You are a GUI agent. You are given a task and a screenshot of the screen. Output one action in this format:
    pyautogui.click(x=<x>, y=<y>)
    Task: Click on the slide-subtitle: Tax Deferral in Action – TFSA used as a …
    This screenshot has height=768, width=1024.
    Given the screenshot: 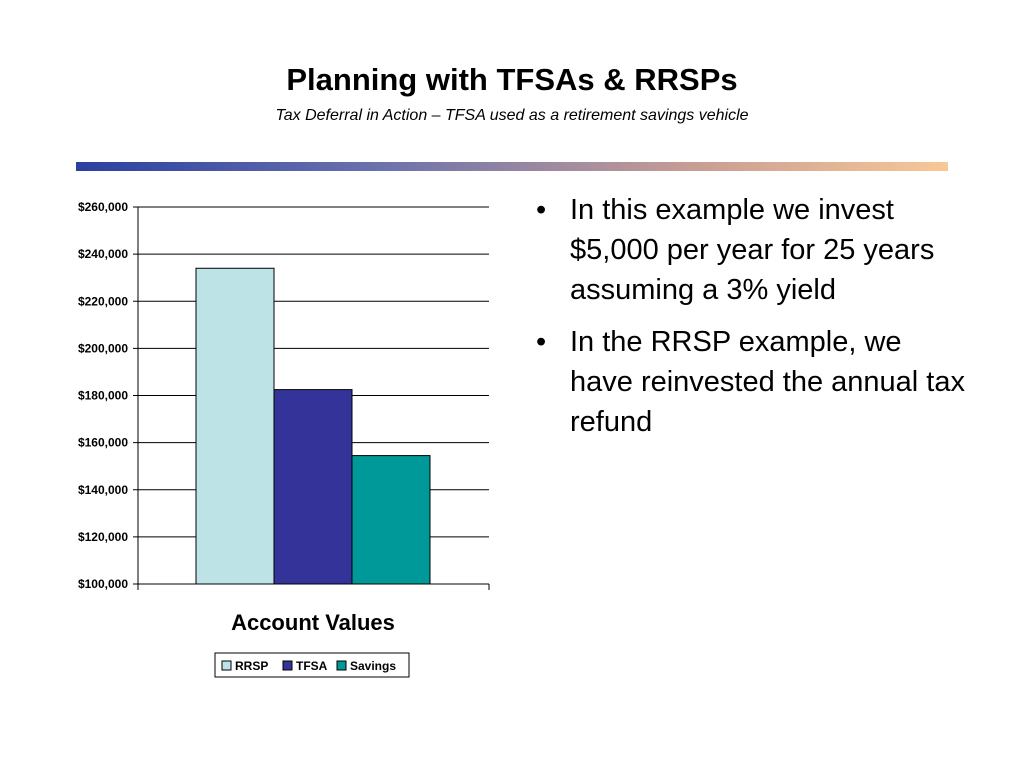 What is the action you would take?
    pyautogui.click(x=512, y=115)
    